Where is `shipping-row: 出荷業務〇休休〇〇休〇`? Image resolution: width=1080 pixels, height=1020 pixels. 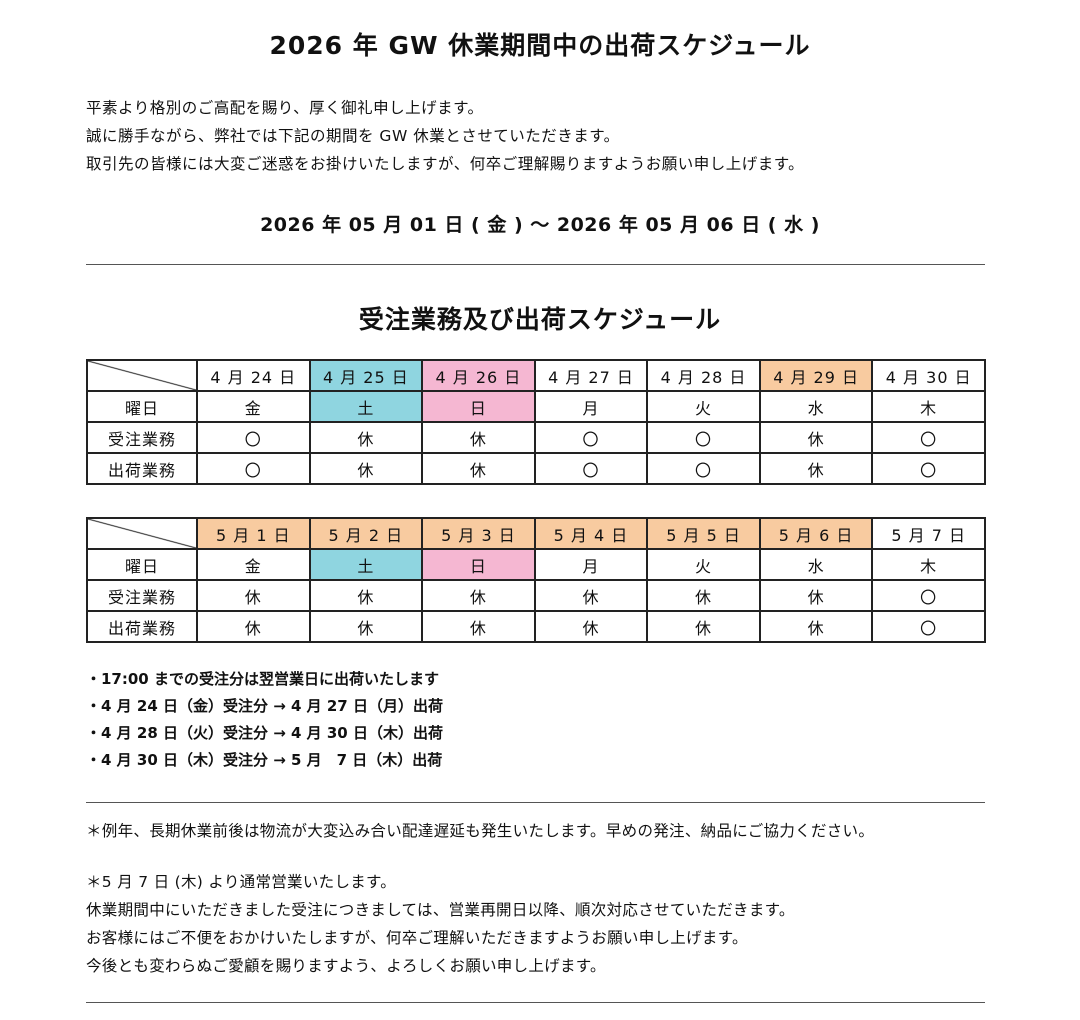 shipping-row: 出荷業務〇休休〇〇休〇 is located at coordinates (536, 468).